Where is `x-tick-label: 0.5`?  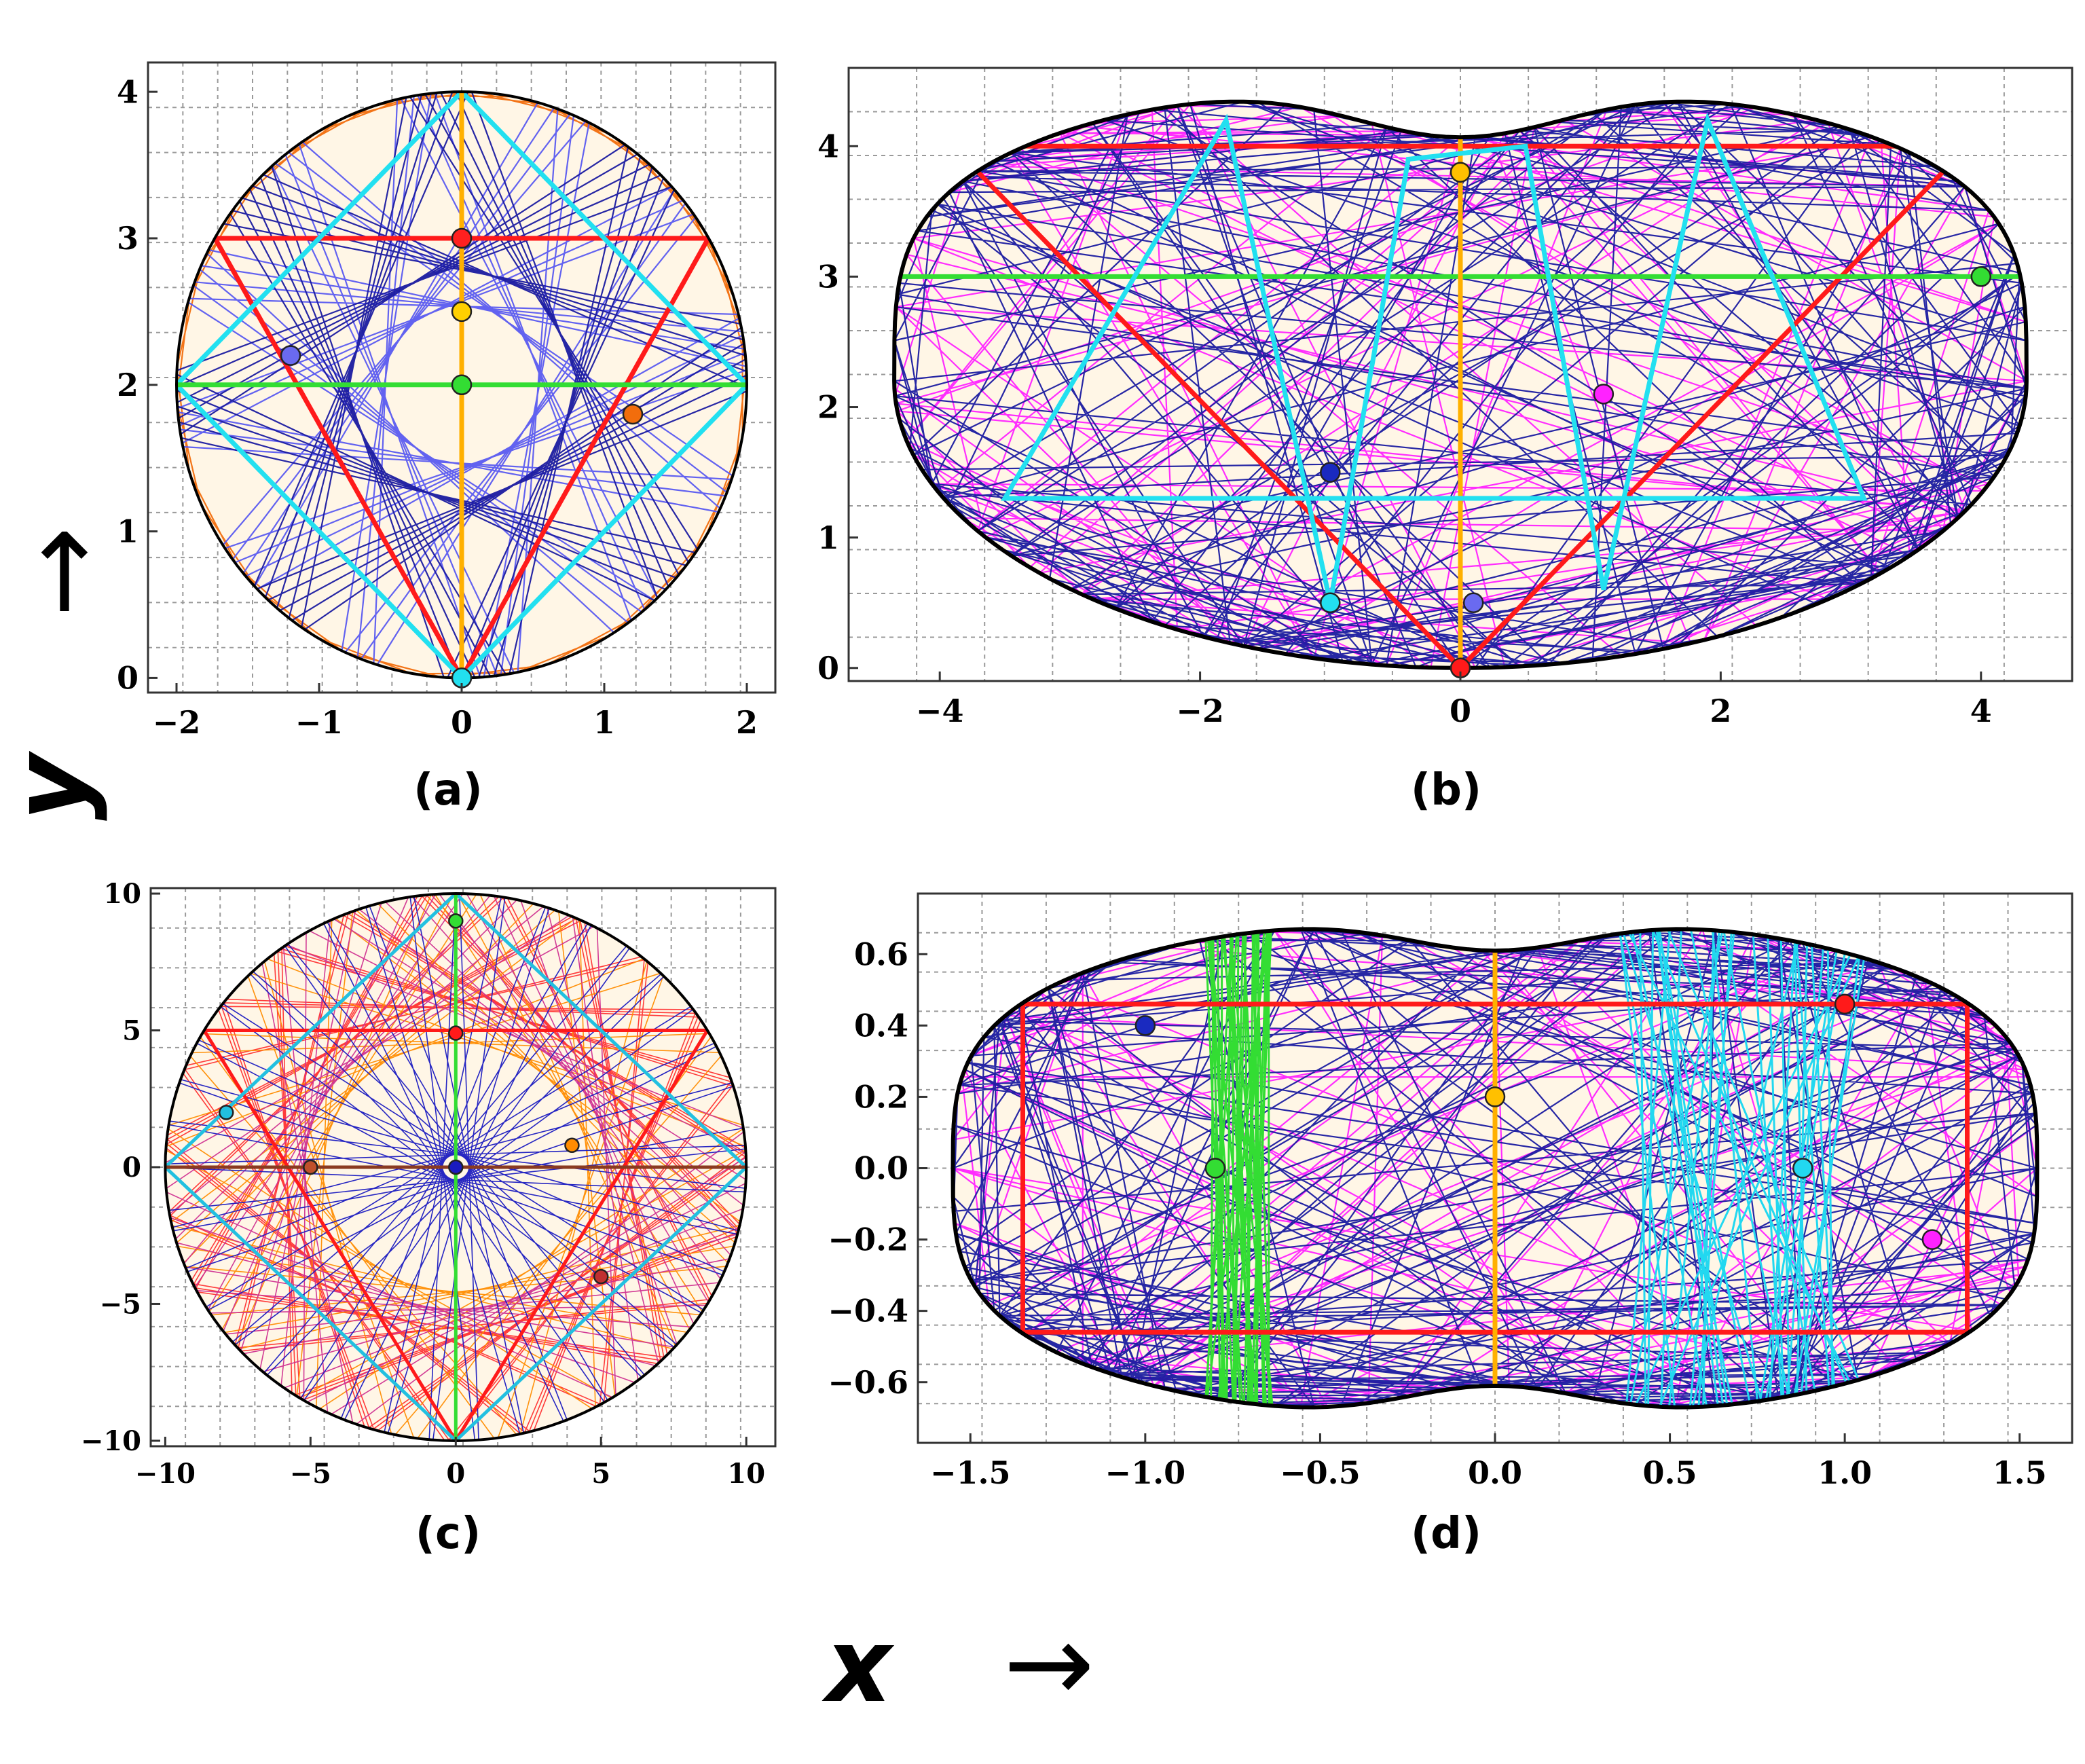 x-tick-label: 0.5 is located at coordinates (1670, 1472).